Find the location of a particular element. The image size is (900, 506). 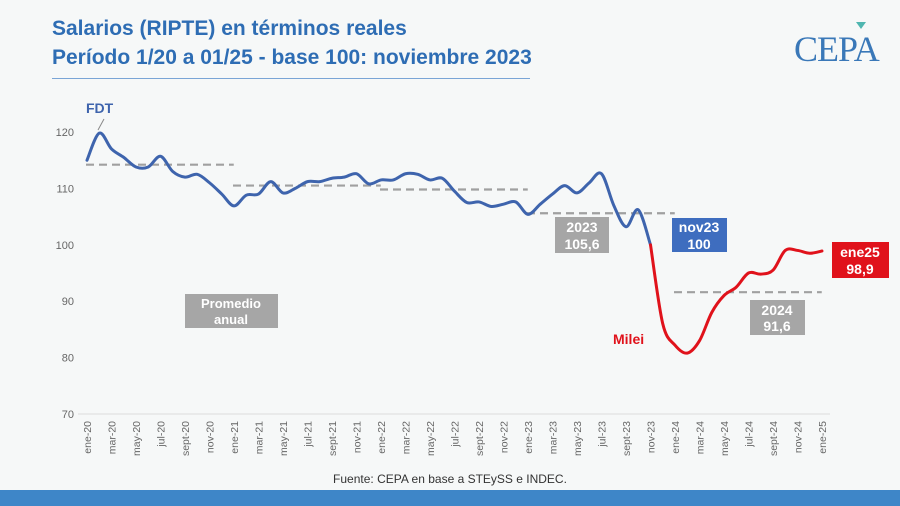

ene25-box is located at coordinates (860, 260).